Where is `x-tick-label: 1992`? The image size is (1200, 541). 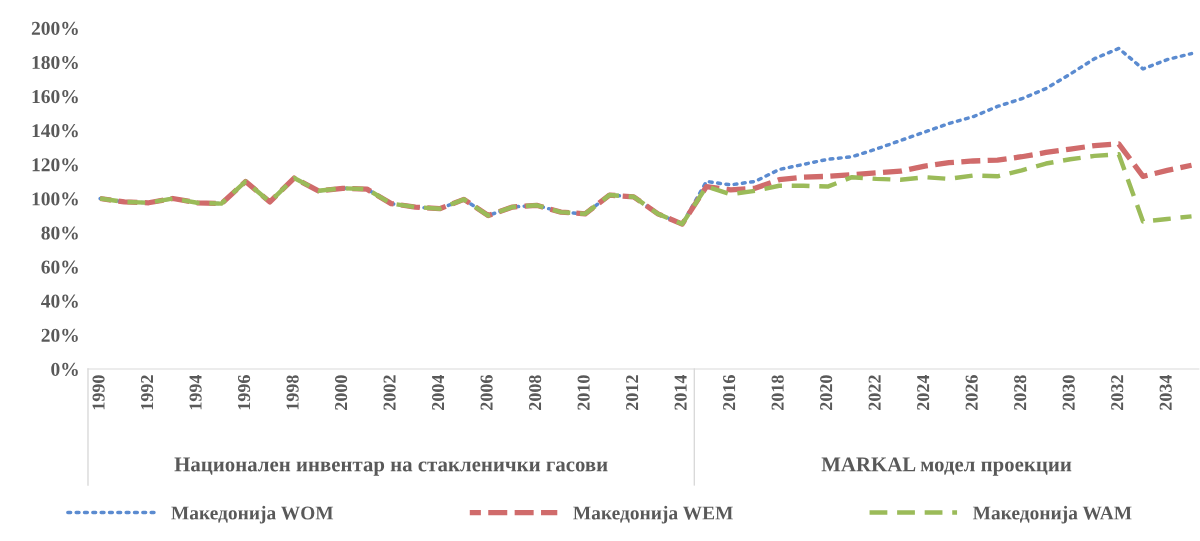 x-tick-label: 1992 is located at coordinates (147, 392).